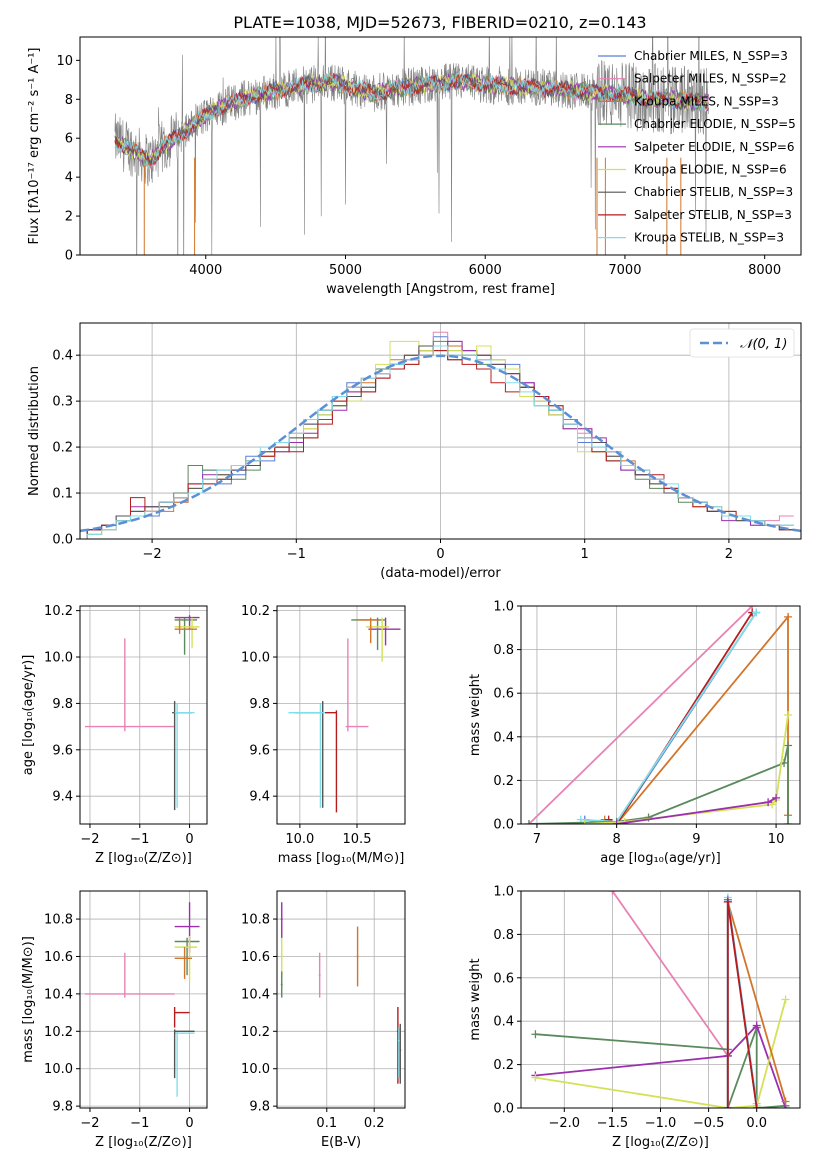  I want to click on y-axis-label: Flux [fλ10⁻¹⁷ erg cm⁻² s⁻¹ A⁻¹], so click(34, 146).